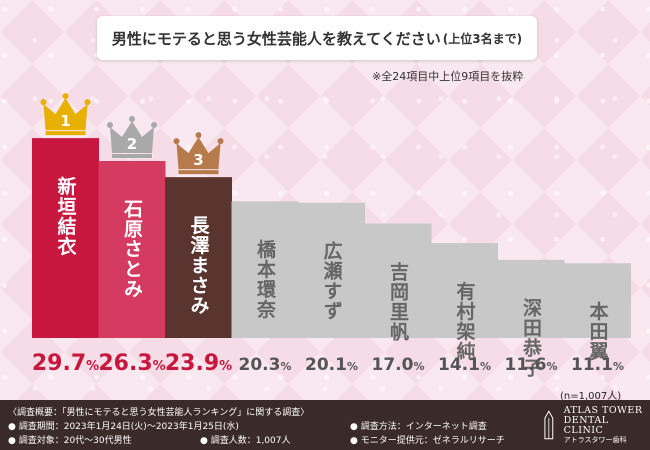 The image size is (650, 450). Describe the element at coordinates (70, 441) in the screenshot. I see `survey-target: ● 調査対象：20代〜30代男性` at that location.